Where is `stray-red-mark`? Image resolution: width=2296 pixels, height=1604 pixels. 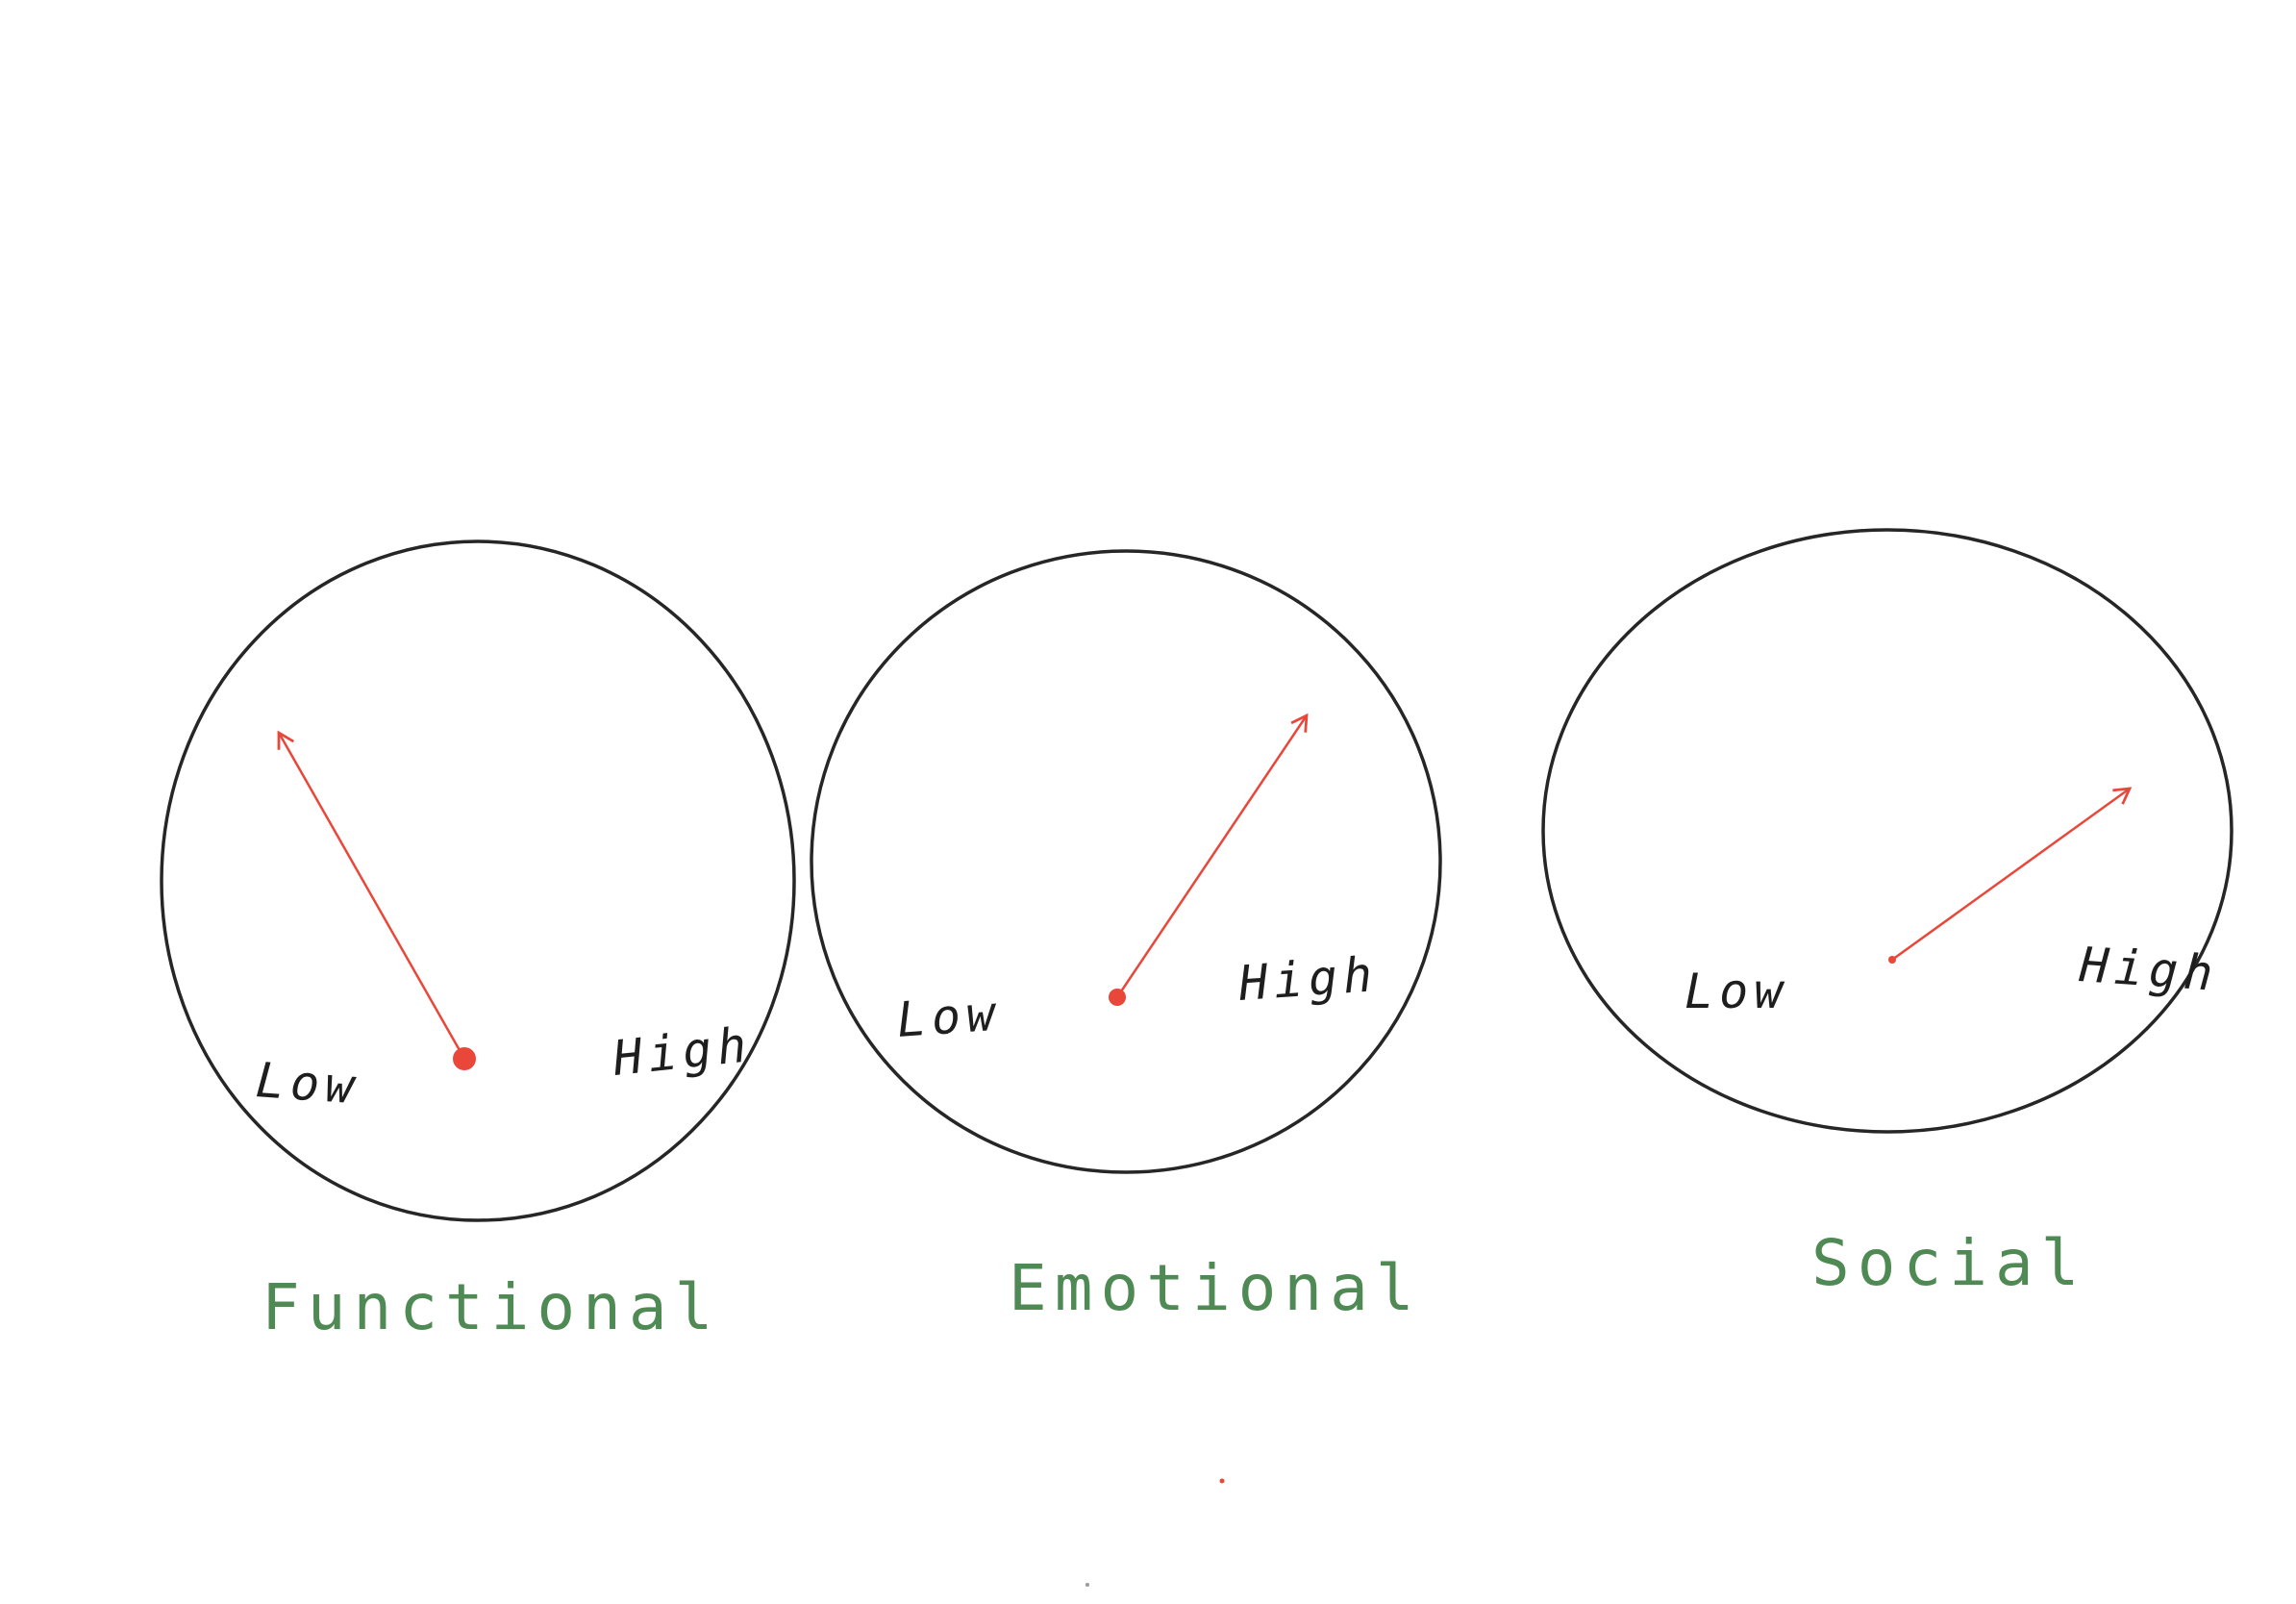 stray-red-mark is located at coordinates (1222, 1481).